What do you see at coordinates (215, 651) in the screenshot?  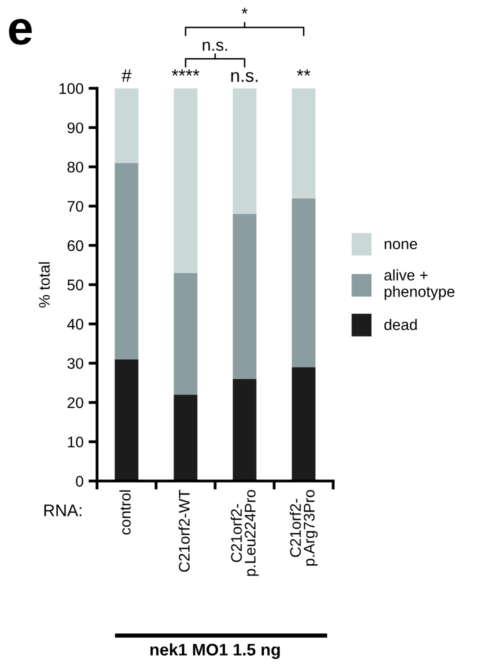 I see `text: nek1 MO1 1.5 ng` at bounding box center [215, 651].